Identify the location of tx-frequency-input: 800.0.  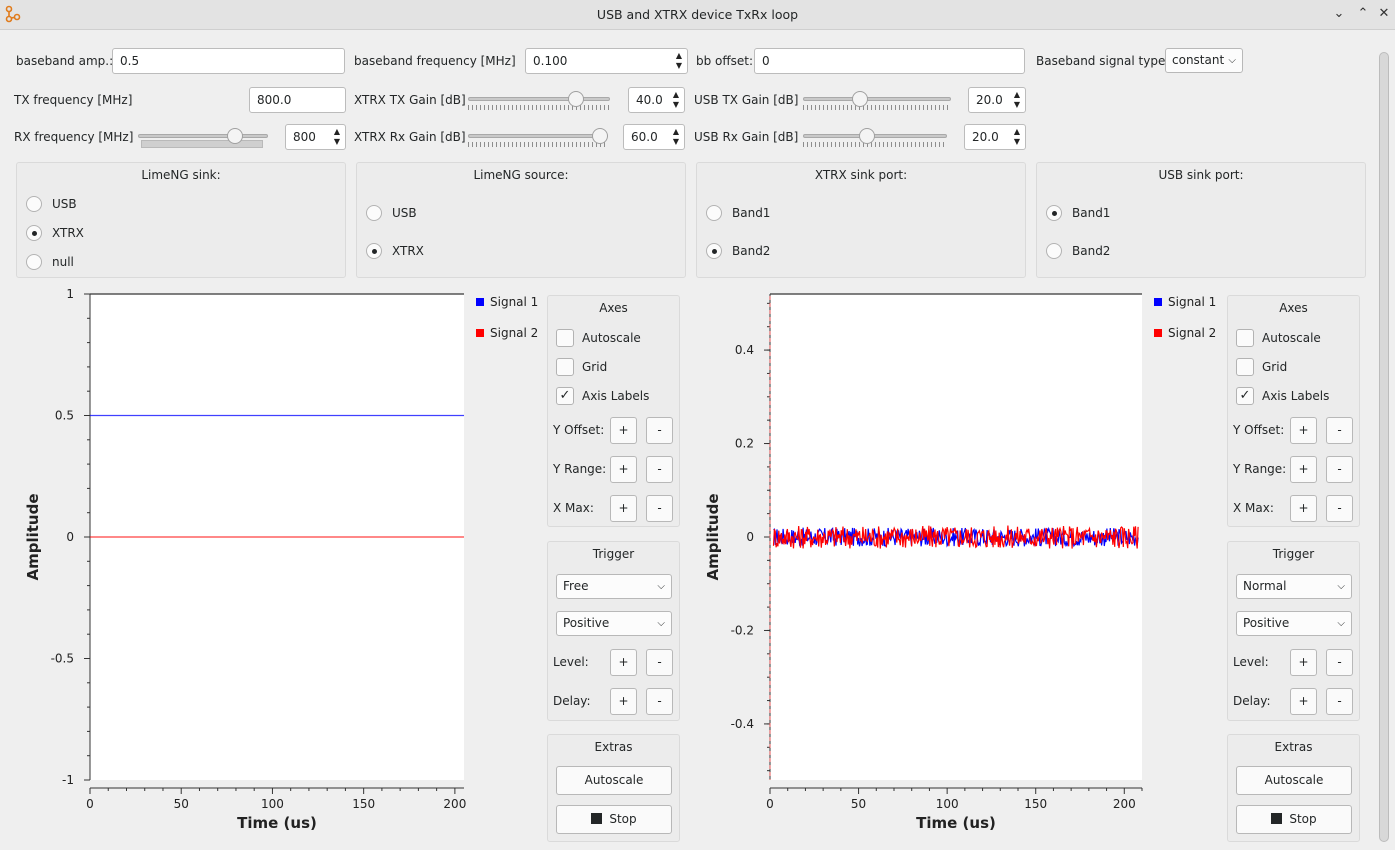
(297, 100).